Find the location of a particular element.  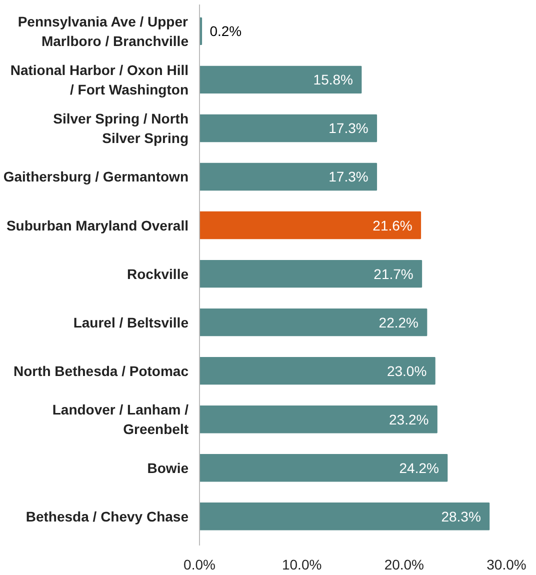

y-tick-label: Bowie is located at coordinates (168, 468).